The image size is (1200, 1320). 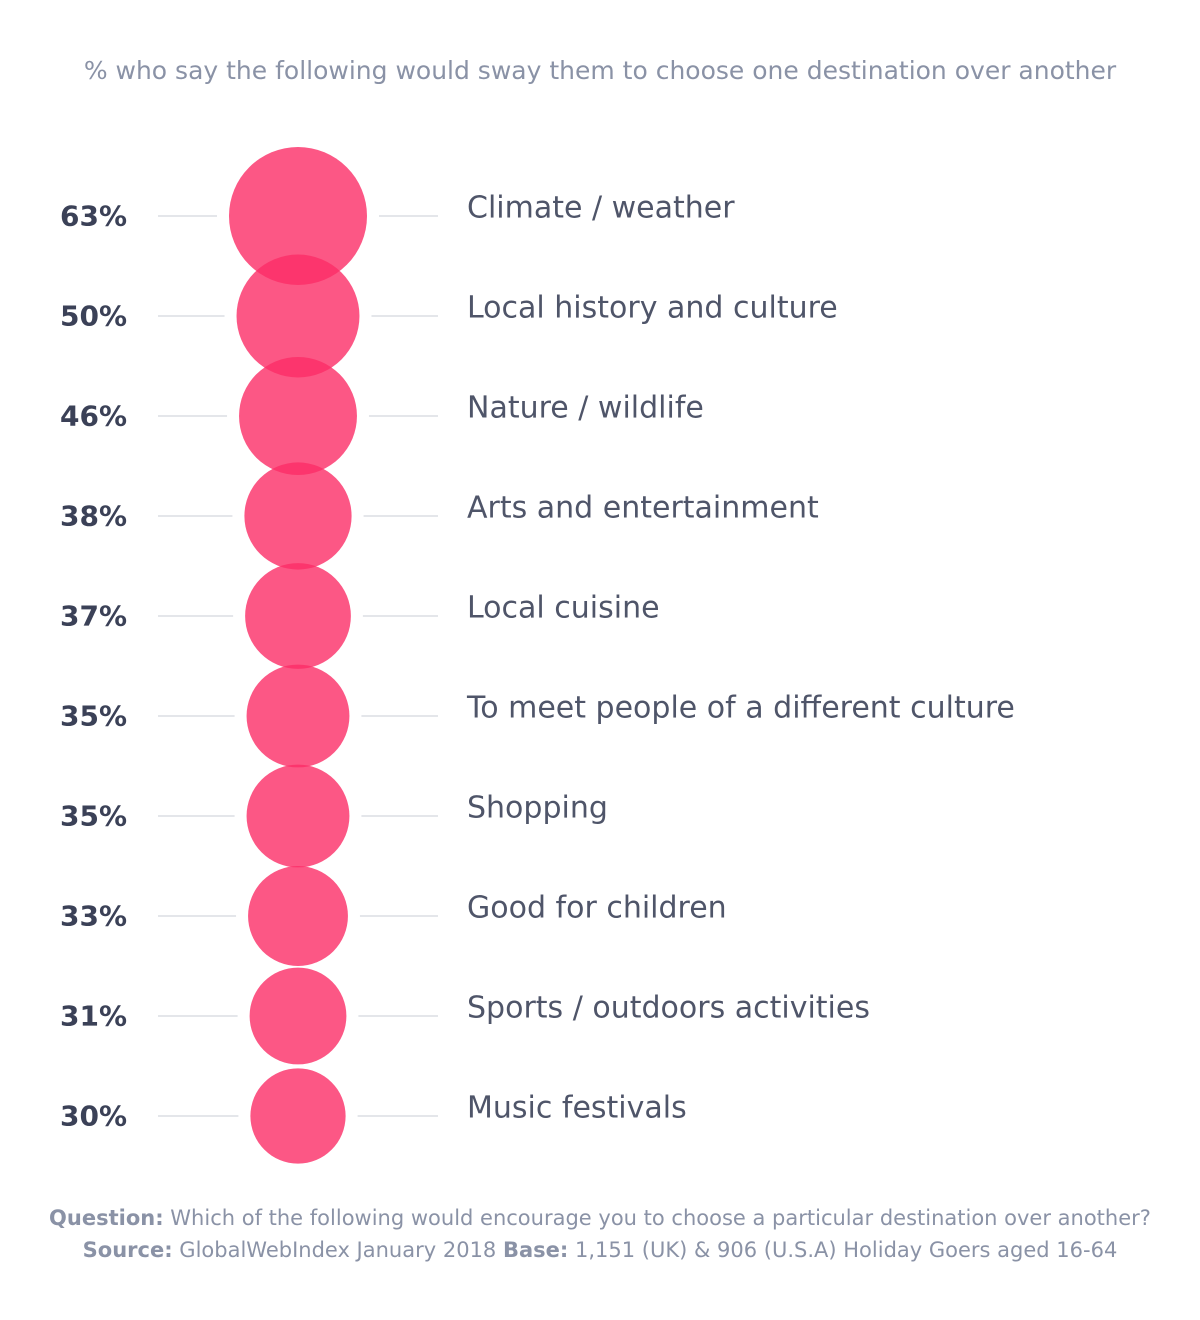 I want to click on value-labels: 63% 50% 46% 38% 37% 35% 35% 33% 31% 30%, so click(x=93, y=666).